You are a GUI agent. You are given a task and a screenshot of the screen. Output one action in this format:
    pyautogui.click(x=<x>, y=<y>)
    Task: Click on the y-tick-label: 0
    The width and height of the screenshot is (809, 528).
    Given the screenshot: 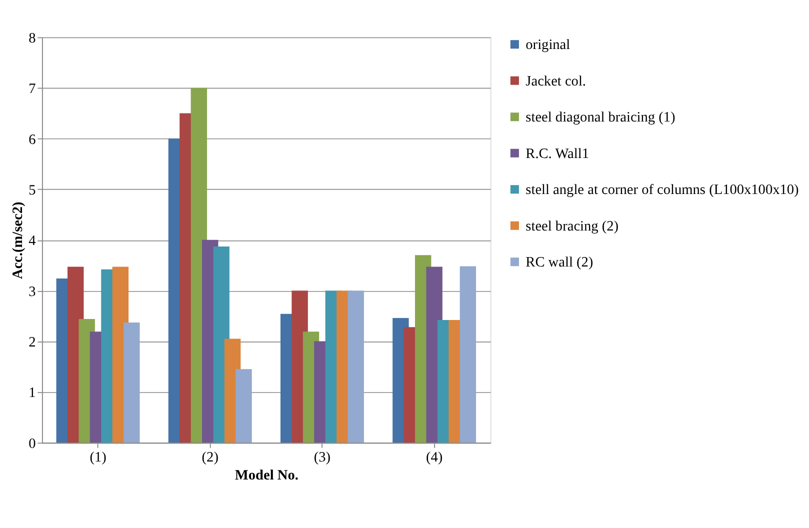 What is the action you would take?
    pyautogui.click(x=32, y=444)
    